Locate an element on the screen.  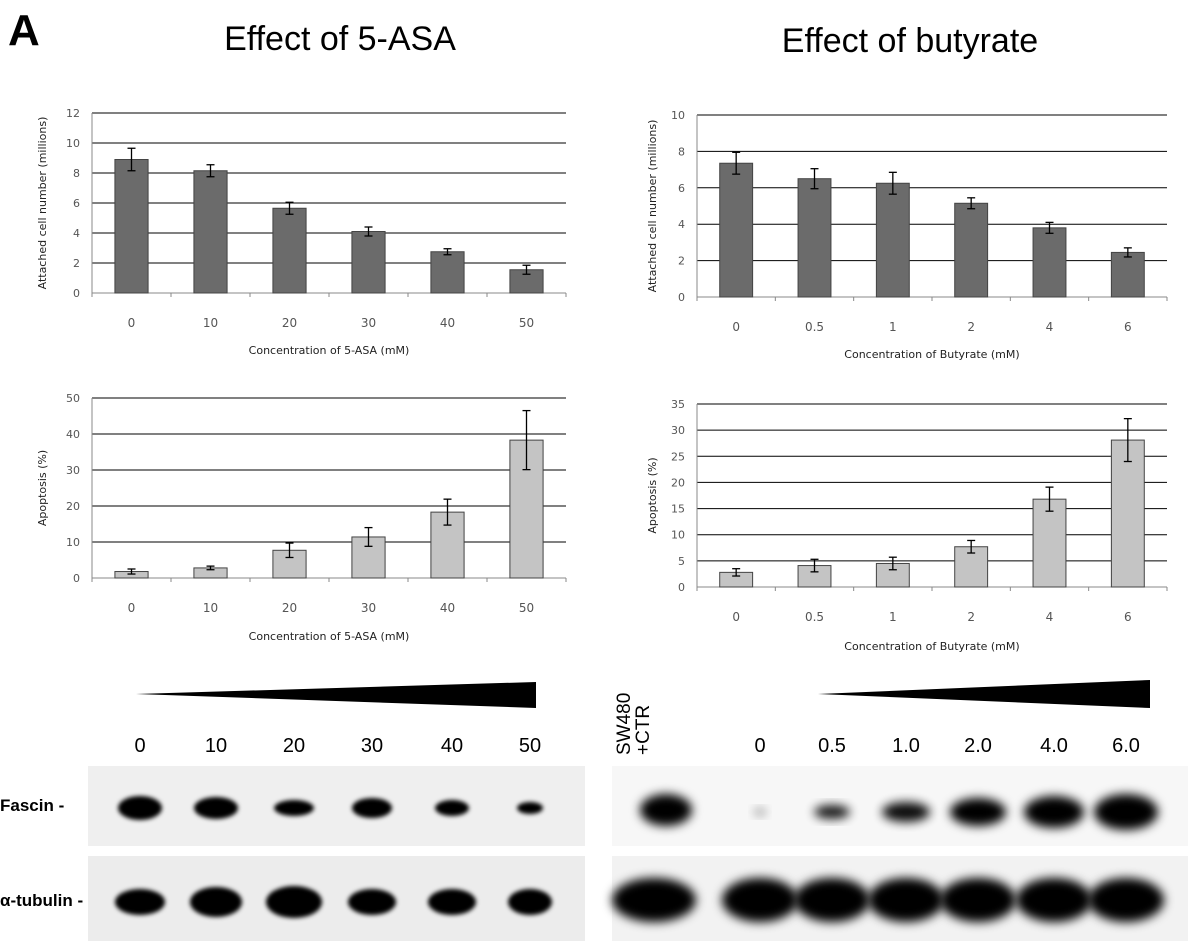
y-axis-label: Apoptosis (%) is located at coordinates (652, 495).